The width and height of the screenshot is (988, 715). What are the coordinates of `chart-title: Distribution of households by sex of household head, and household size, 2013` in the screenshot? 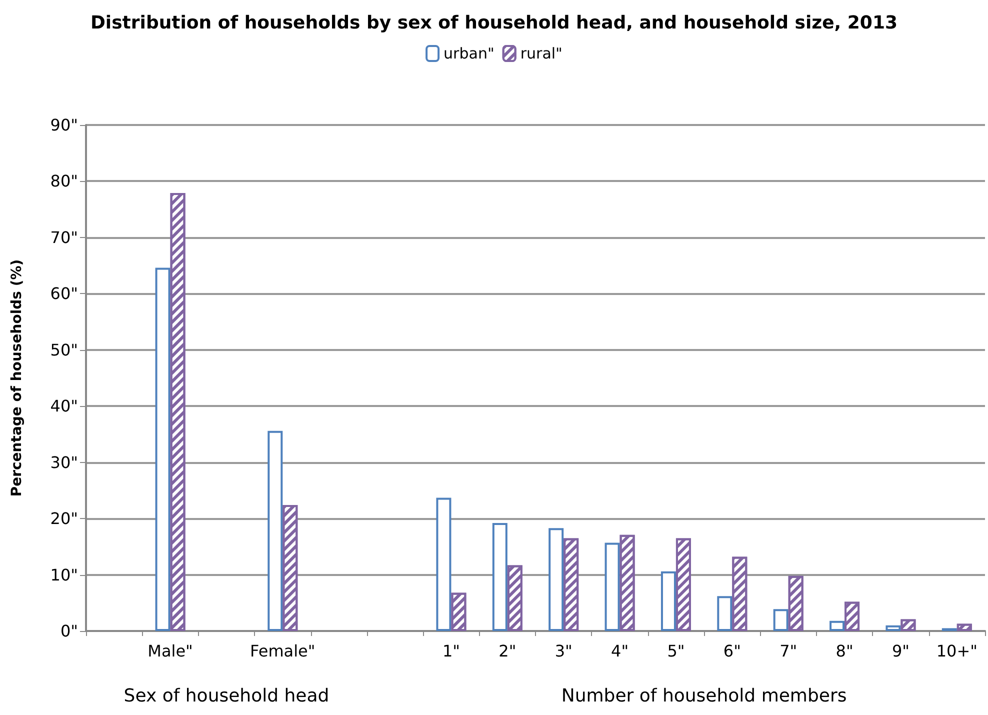 It's located at (494, 23).